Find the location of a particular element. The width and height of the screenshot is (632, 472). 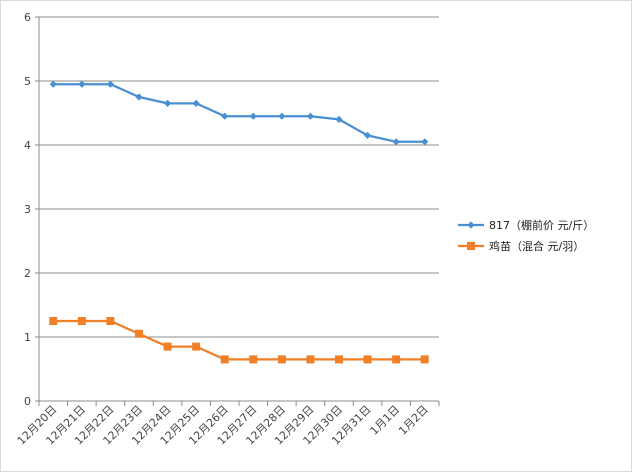

y-tick-labels: 0 1 2 3 4 5 6 is located at coordinates (27, 209).